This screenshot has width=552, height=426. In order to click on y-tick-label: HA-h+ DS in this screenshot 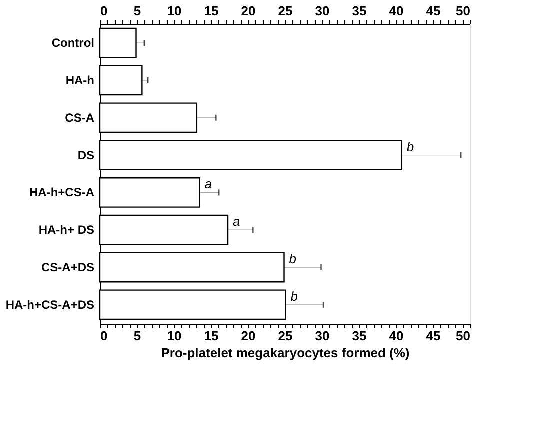, I will do `click(66, 230)`.